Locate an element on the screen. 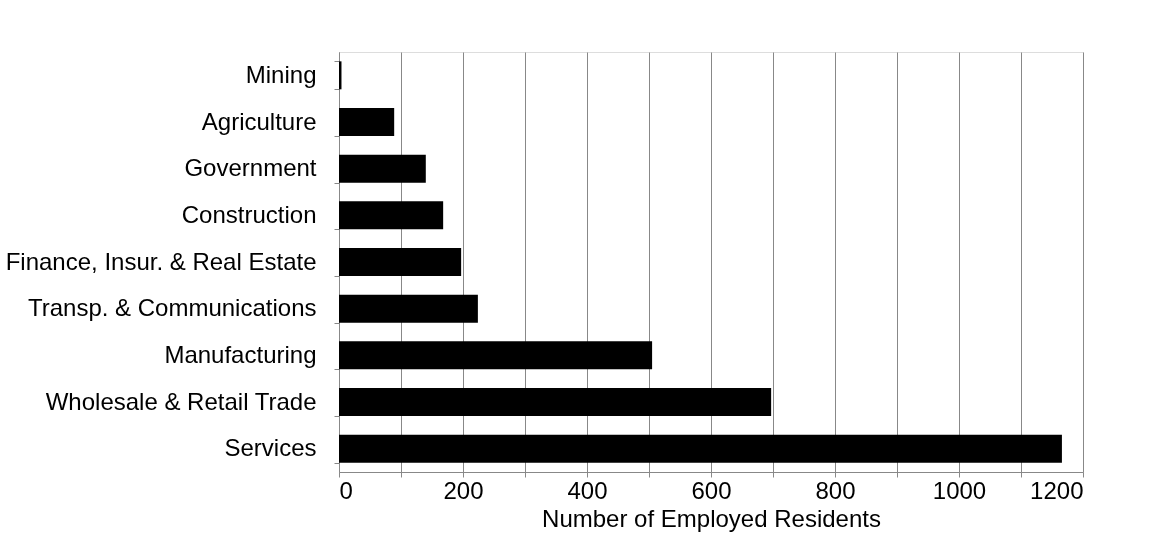  x-tick-label: 200 is located at coordinates (463, 490).